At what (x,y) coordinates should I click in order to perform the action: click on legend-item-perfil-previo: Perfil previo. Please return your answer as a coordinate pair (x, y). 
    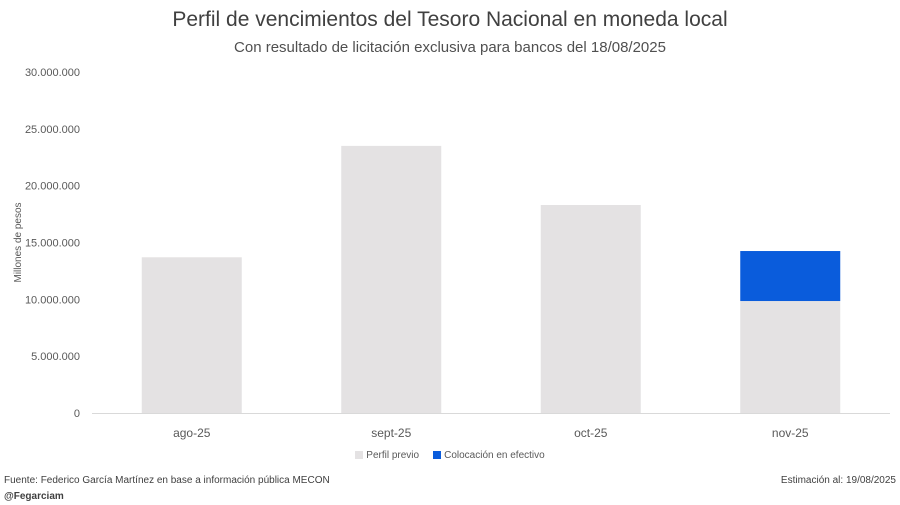
    Looking at the image, I should click on (387, 455).